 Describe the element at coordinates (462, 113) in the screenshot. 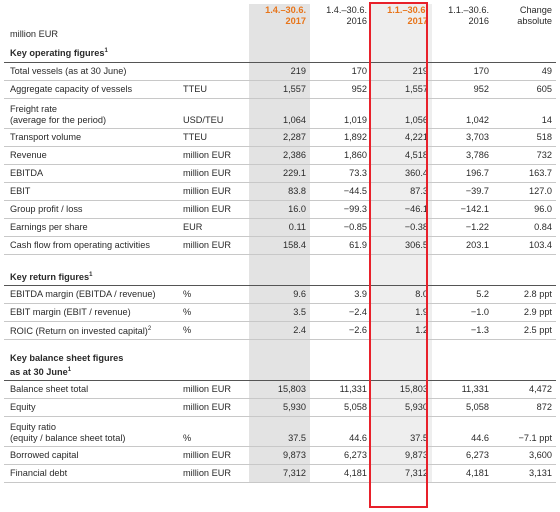

I see `cell-value: 1,042` at that location.